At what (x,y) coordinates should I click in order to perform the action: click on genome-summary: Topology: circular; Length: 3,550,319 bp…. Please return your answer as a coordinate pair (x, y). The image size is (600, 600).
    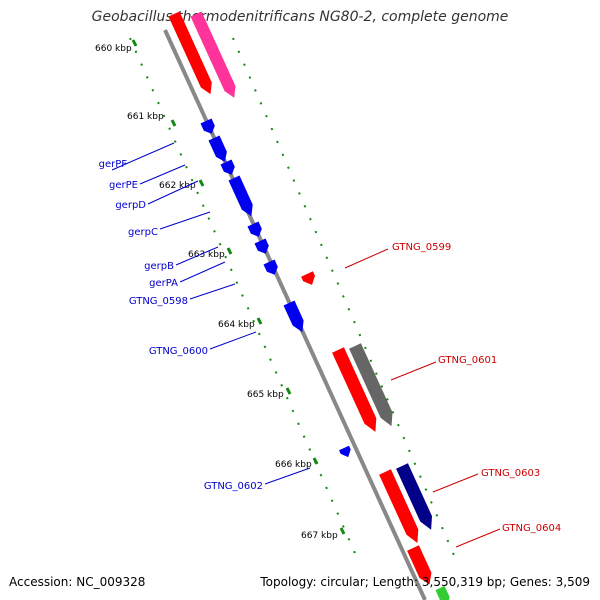
    Looking at the image, I should click on (425, 582).